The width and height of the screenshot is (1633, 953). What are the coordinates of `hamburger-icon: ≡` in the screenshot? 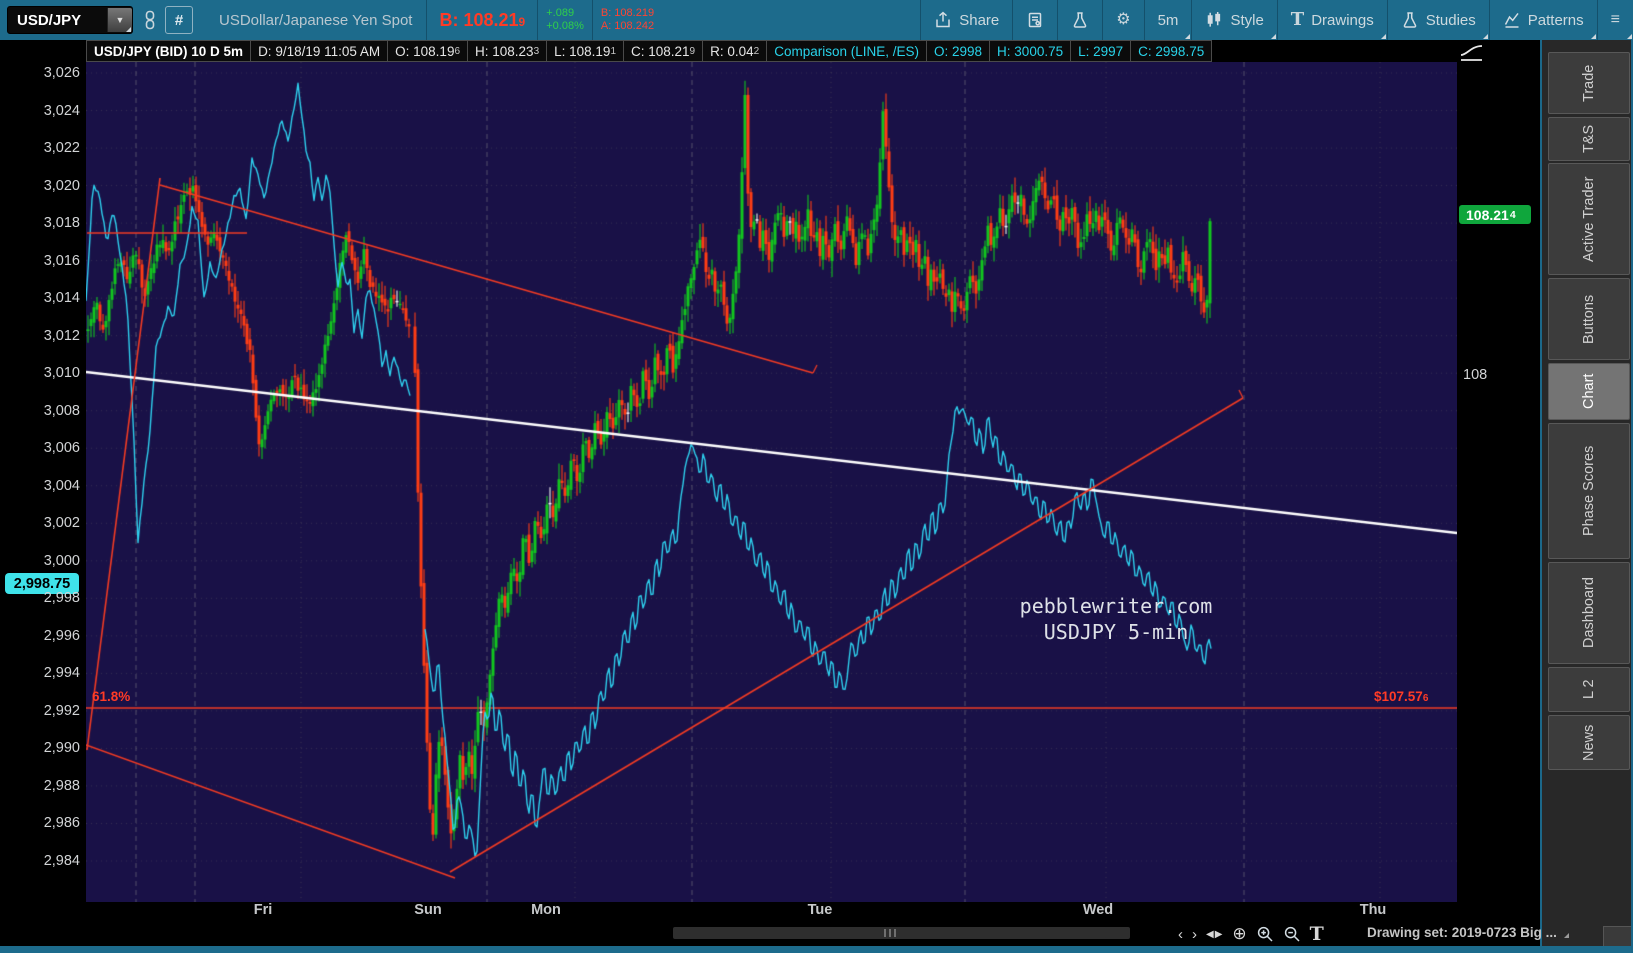 It's located at (1615, 19).